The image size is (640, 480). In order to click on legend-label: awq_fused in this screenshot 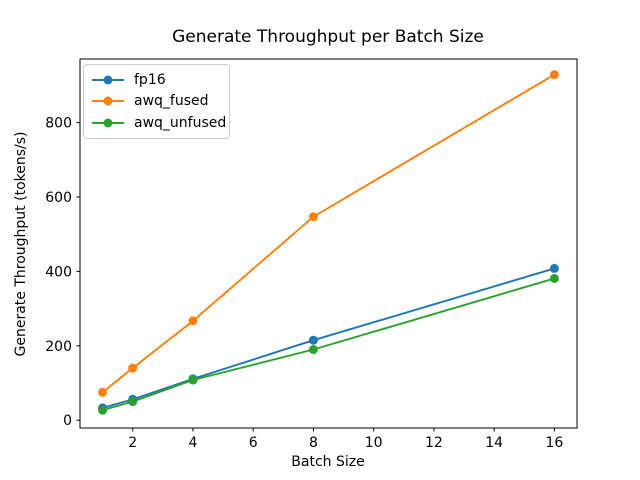, I will do `click(171, 101)`.